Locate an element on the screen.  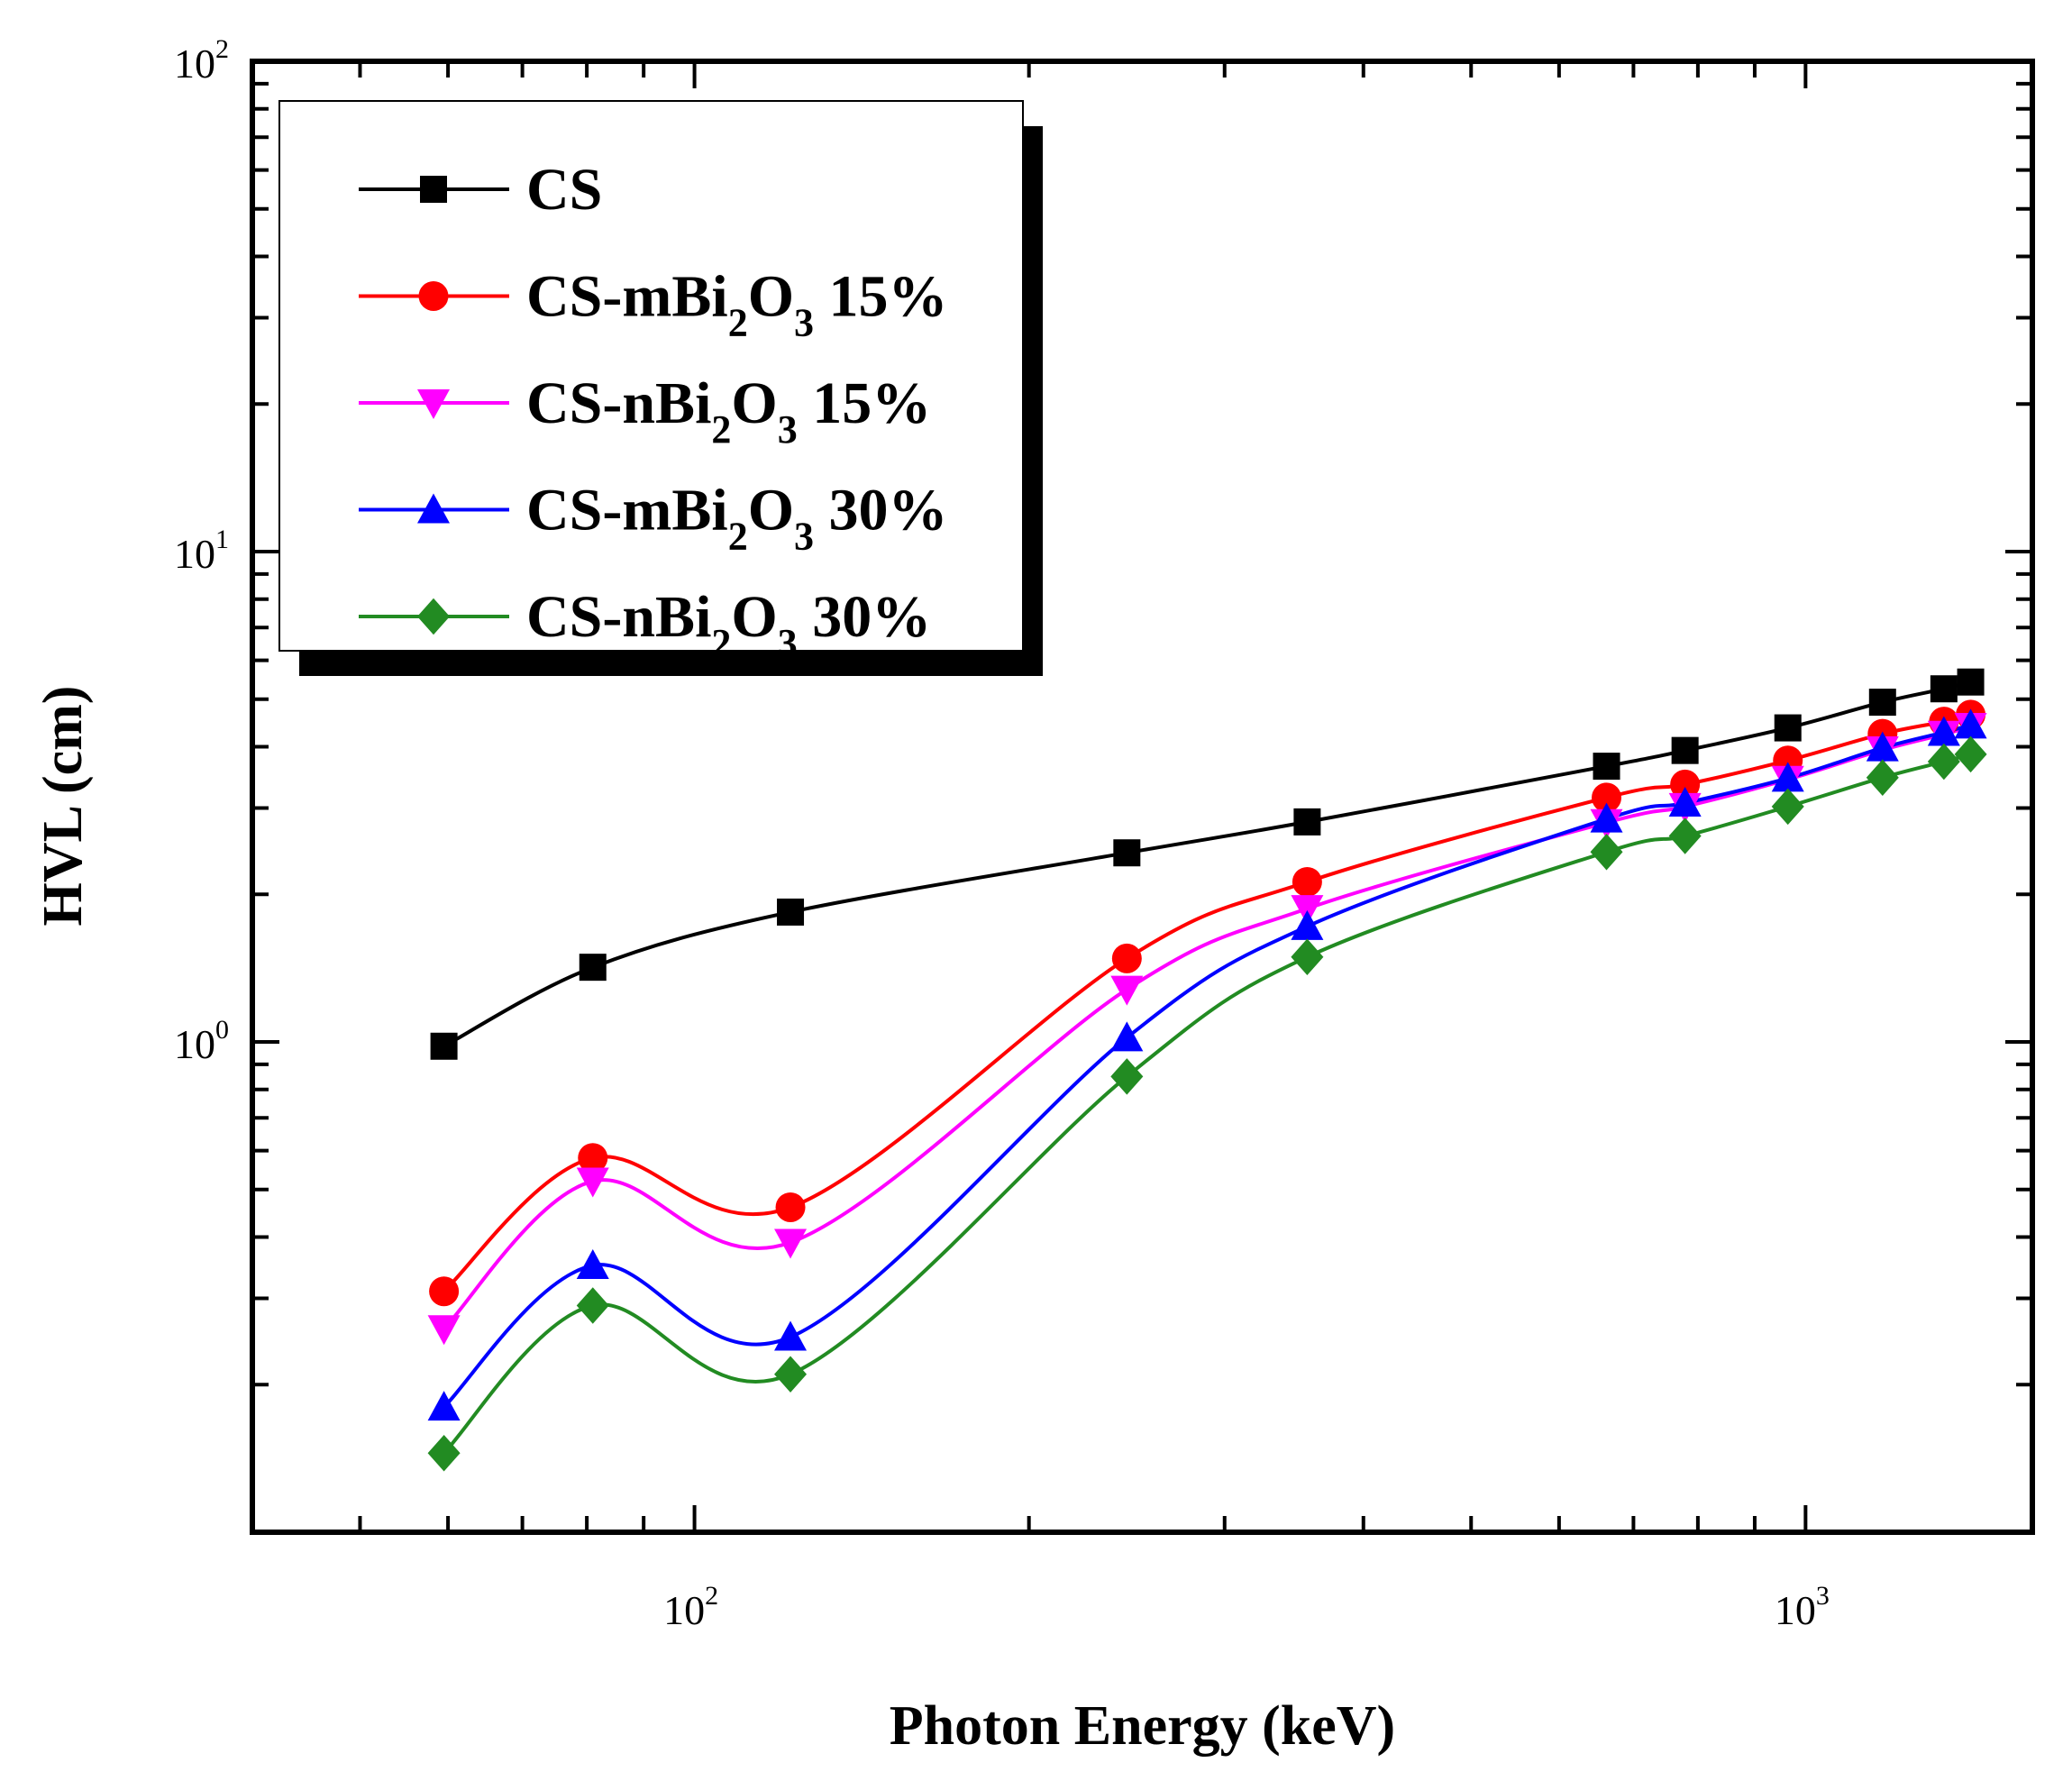
legend-label: CS-nBi2O3 30% is located at coordinates (728, 624).